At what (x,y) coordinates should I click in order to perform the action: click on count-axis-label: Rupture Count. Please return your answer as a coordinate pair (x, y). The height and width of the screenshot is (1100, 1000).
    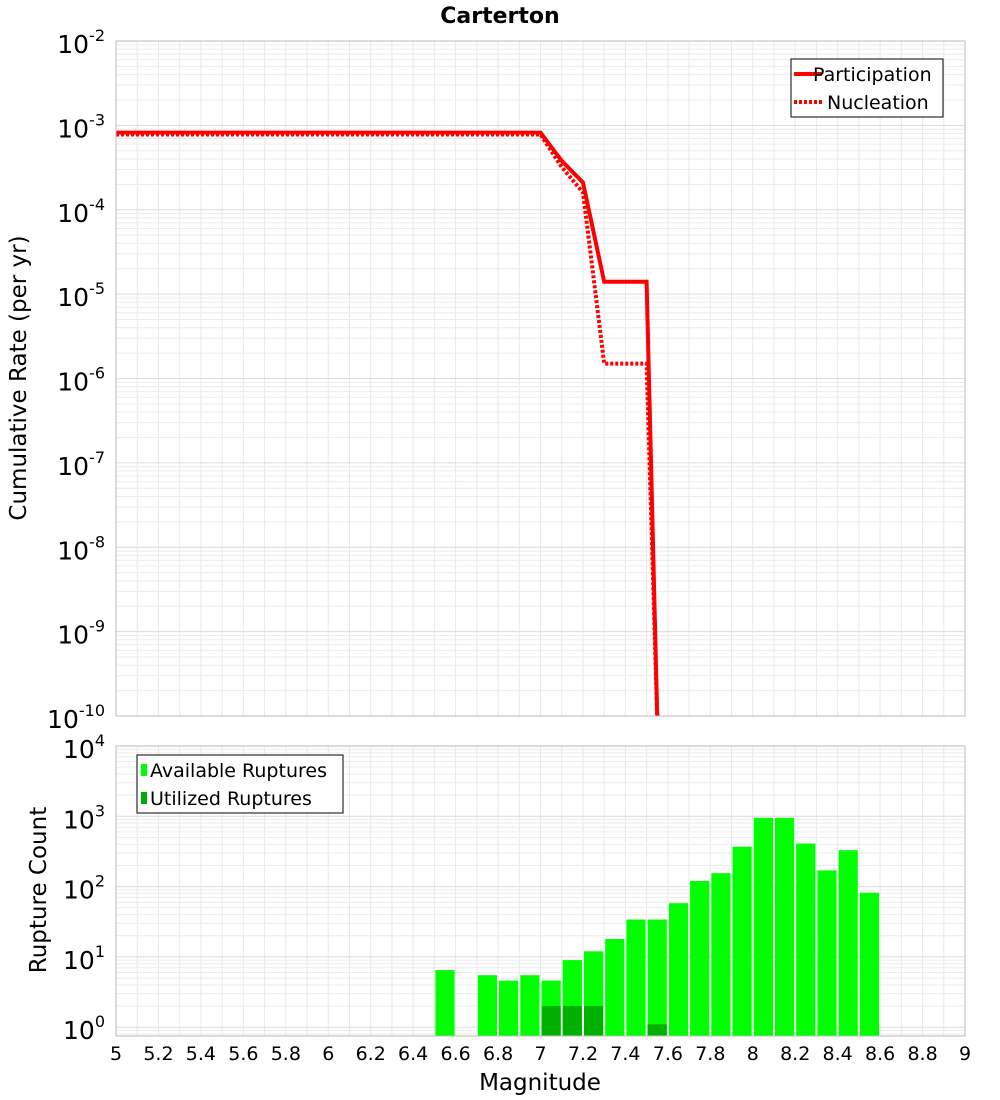
    Looking at the image, I should click on (39, 890).